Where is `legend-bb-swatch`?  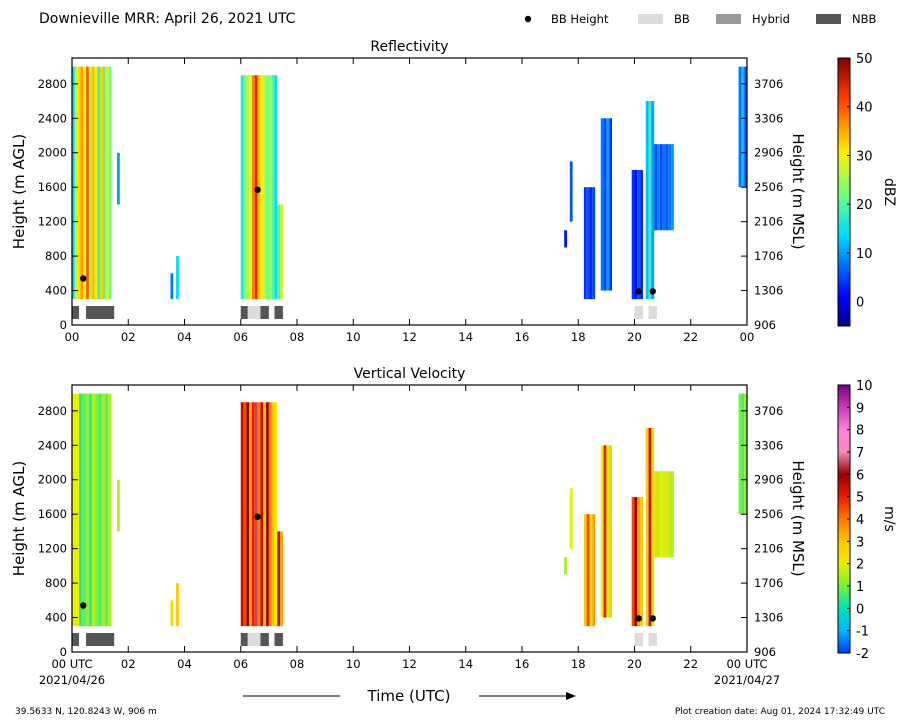 legend-bb-swatch is located at coordinates (650, 19).